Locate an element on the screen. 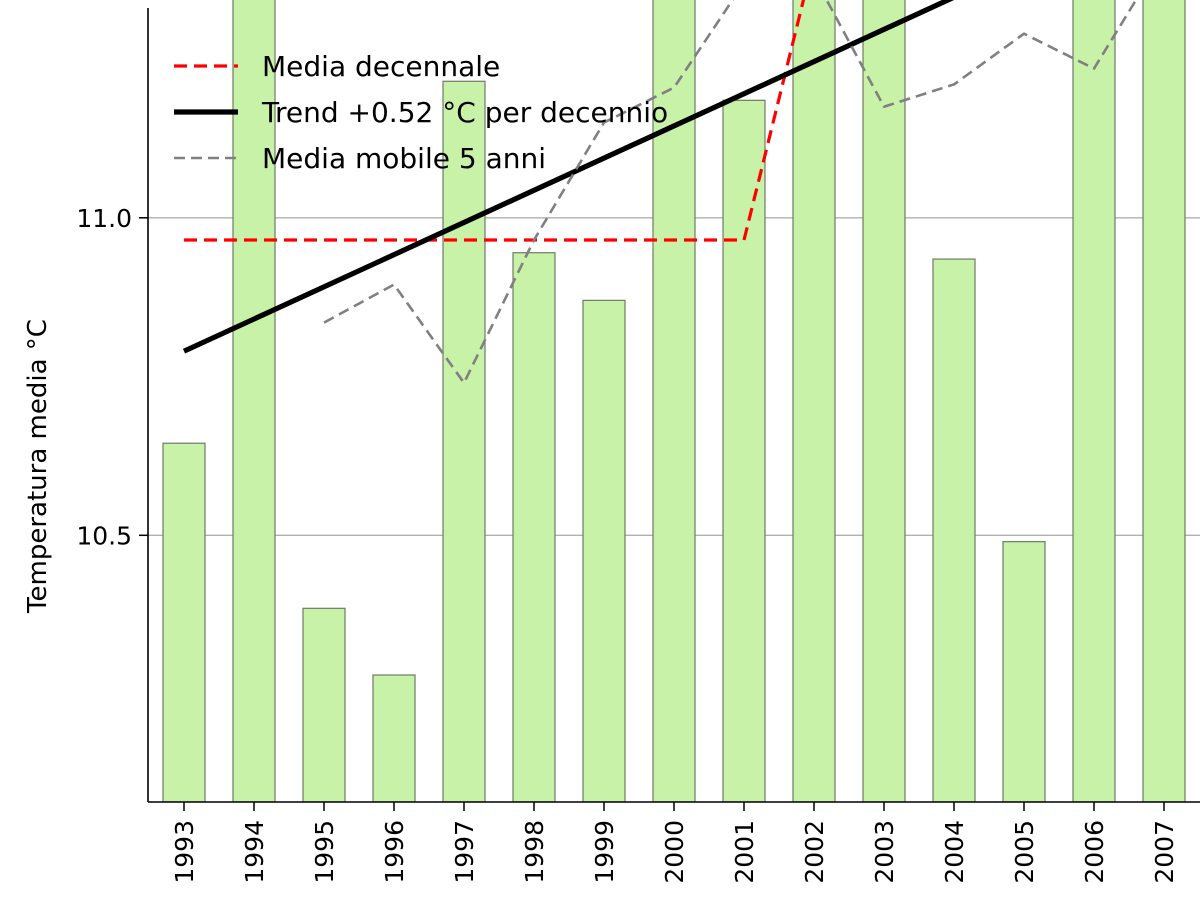  bar-2004 is located at coordinates (954, 530).